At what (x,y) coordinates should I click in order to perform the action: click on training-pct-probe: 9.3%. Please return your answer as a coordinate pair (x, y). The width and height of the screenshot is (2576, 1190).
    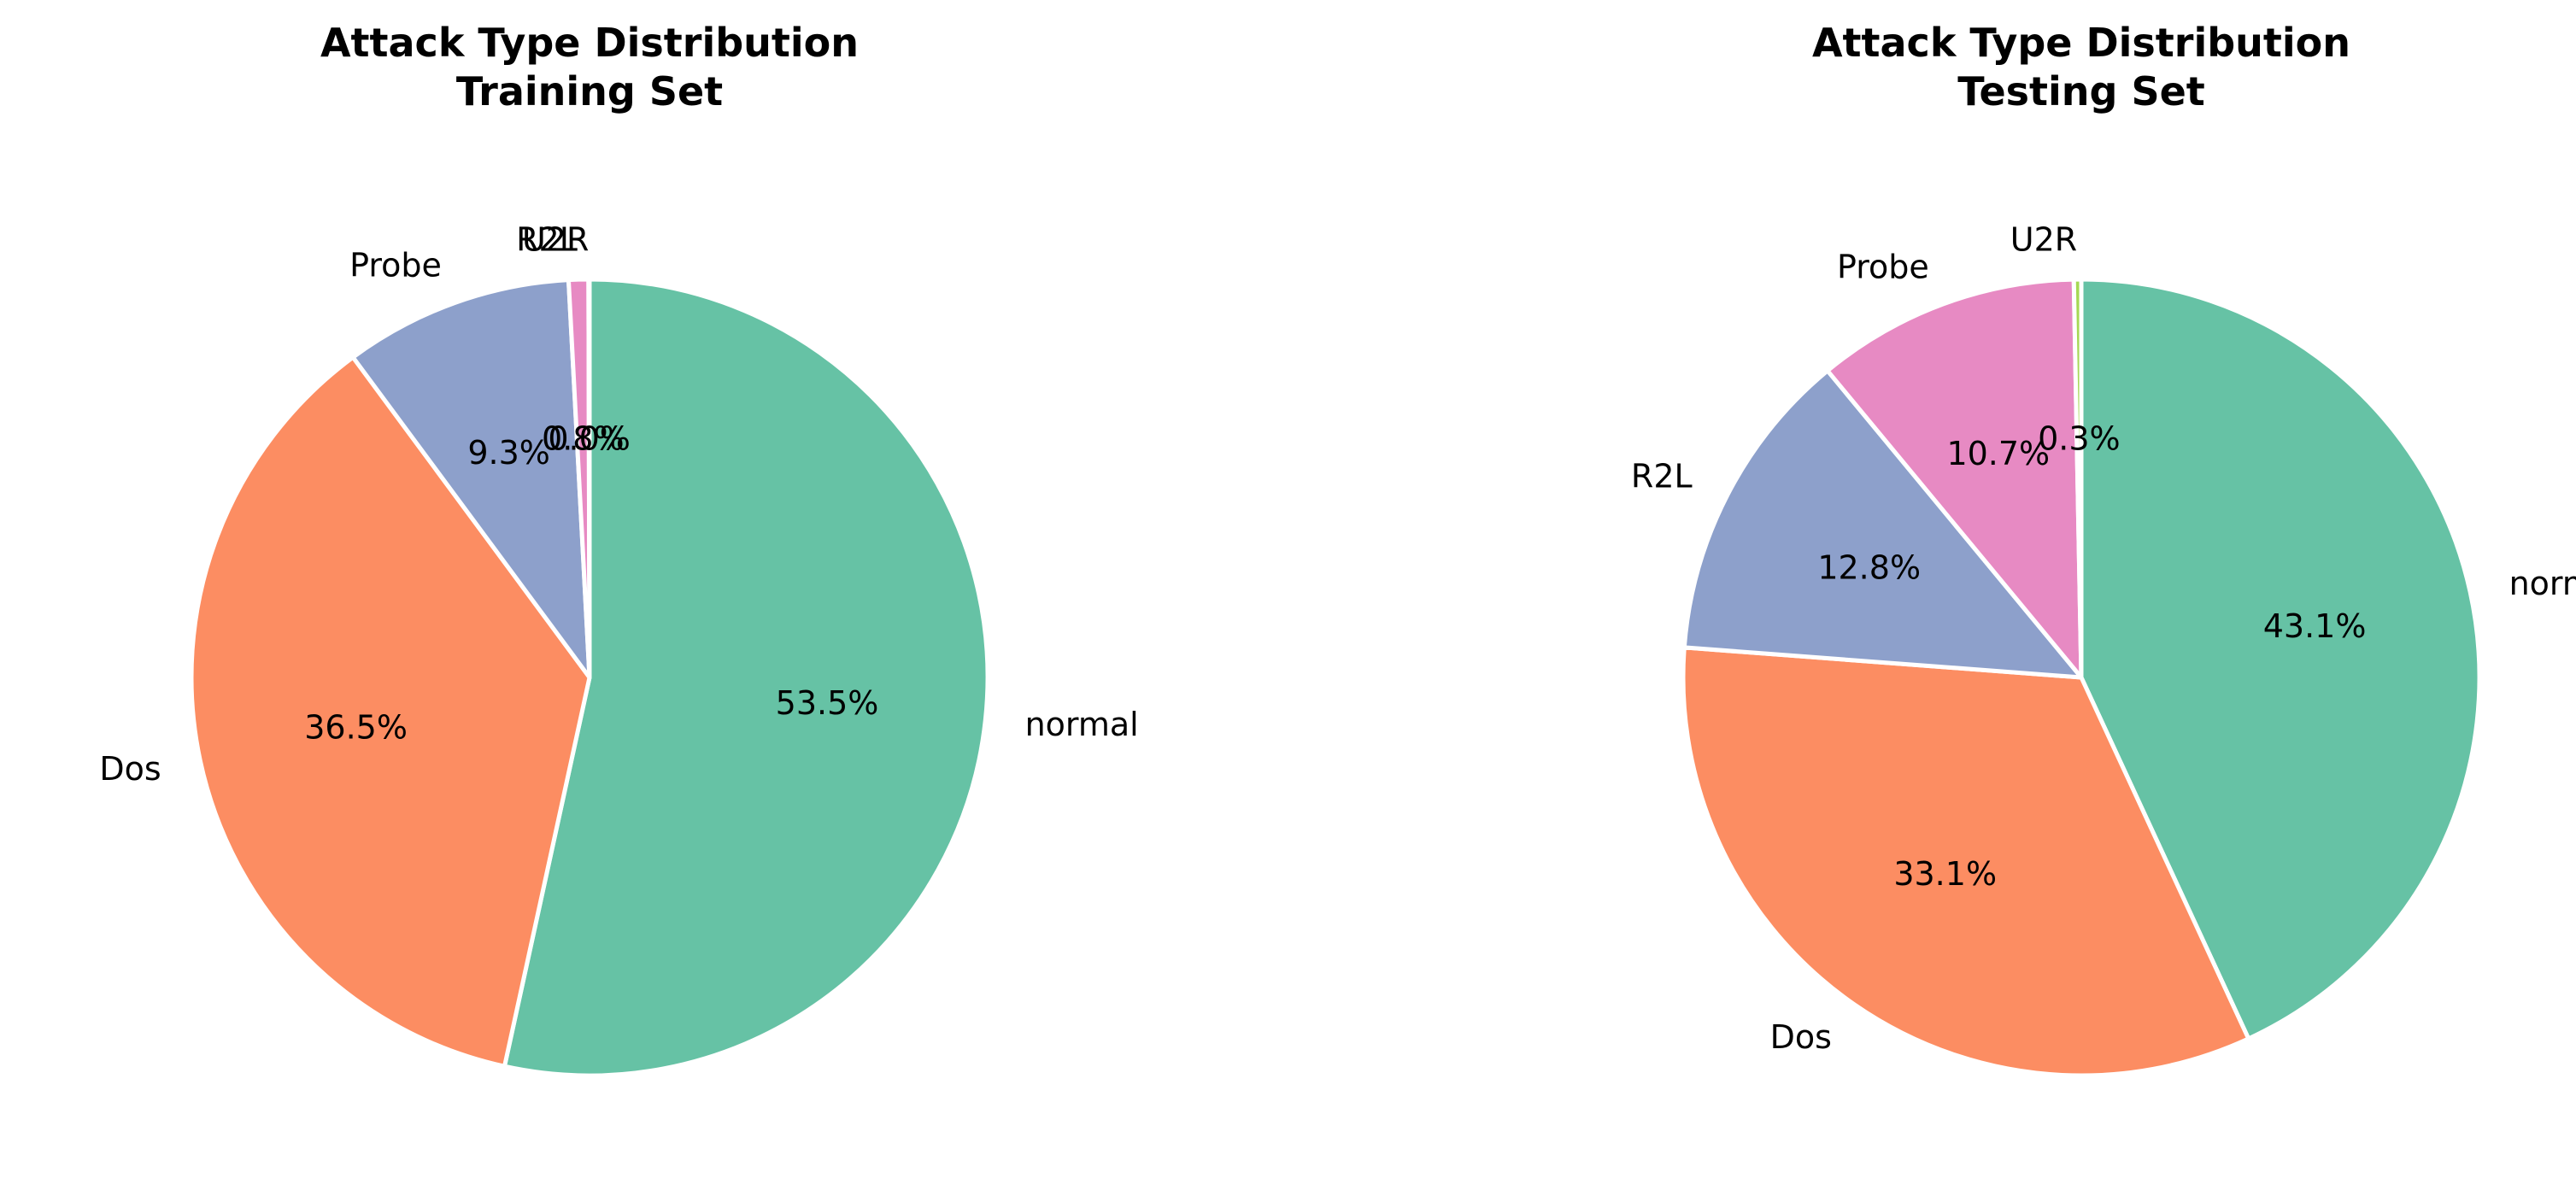
    Looking at the image, I should click on (508, 453).